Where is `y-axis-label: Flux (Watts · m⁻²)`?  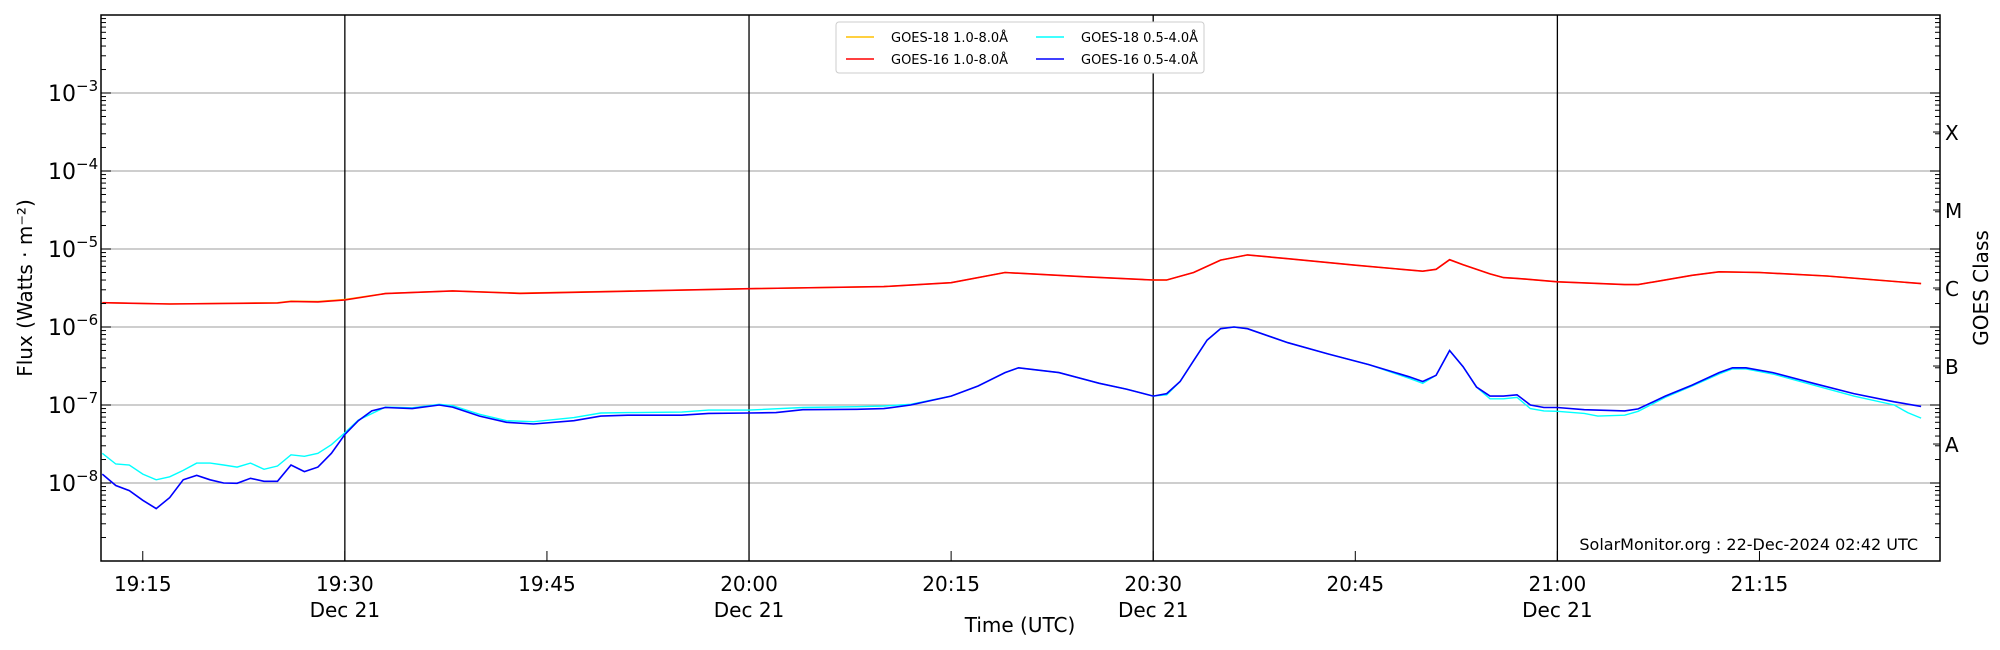
y-axis-label: Flux (Watts · m⁻²) is located at coordinates (25, 288).